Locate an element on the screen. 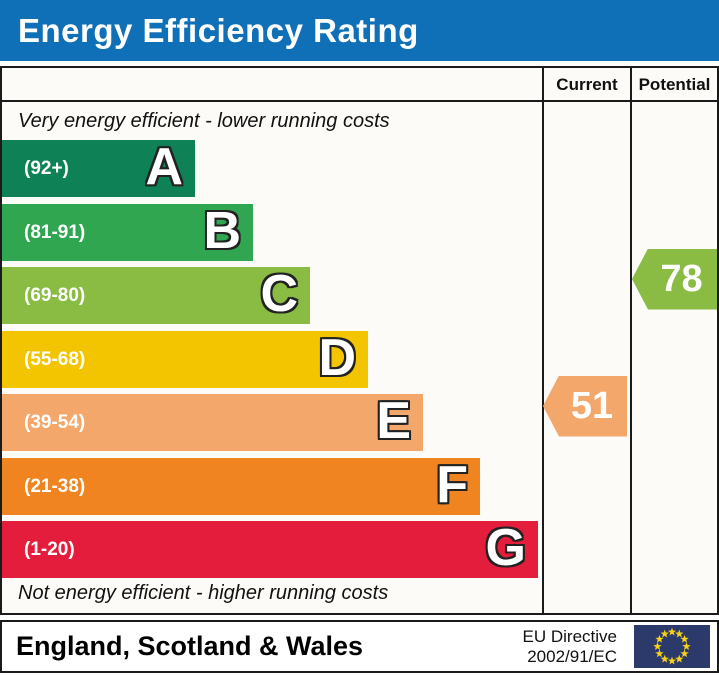  band-range-label: (39-54) is located at coordinates (55, 422).